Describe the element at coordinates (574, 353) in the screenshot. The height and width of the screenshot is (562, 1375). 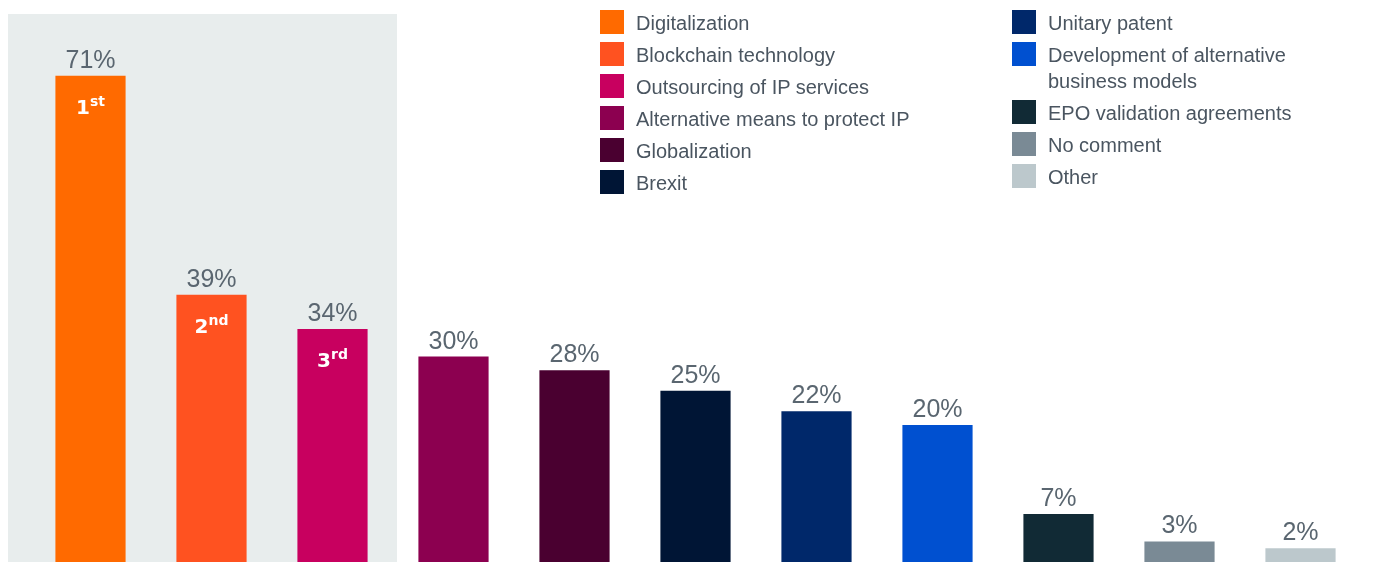
I see `data-label: 28%` at that location.